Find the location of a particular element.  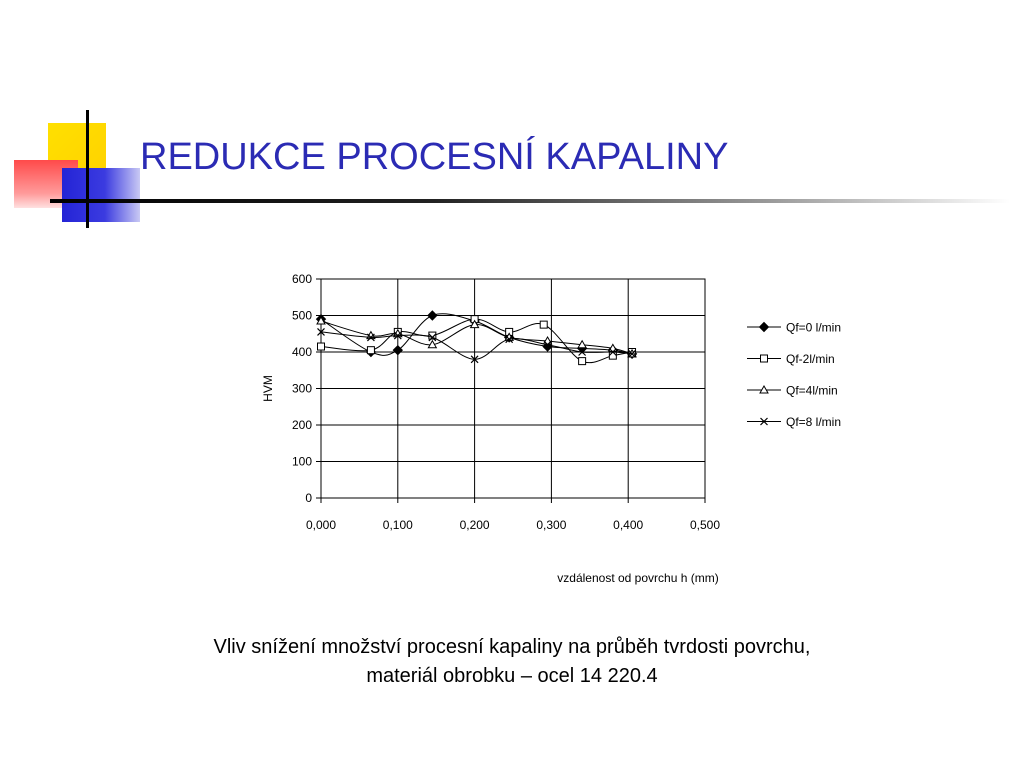

x-tick-label: 0,400 is located at coordinates (628, 525).